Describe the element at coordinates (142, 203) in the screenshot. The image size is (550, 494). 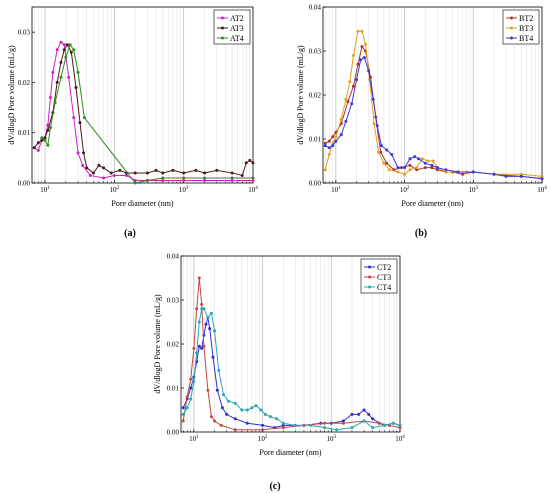
I see `x-axis-label: Pore diameter (nm)` at that location.